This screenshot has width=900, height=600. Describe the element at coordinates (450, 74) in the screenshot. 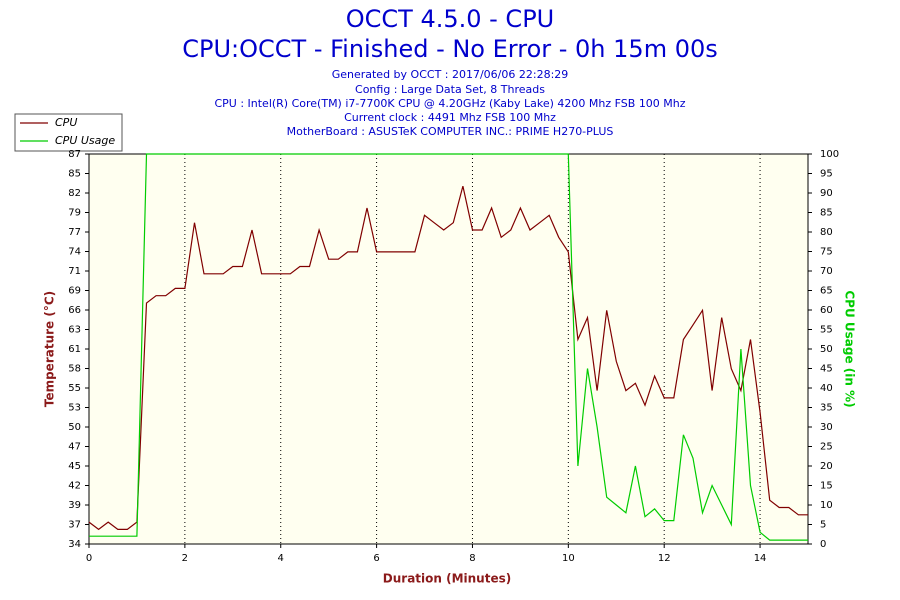

I see `info-line: Generated by OCCT : 2017/06/06 22:28:29` at that location.